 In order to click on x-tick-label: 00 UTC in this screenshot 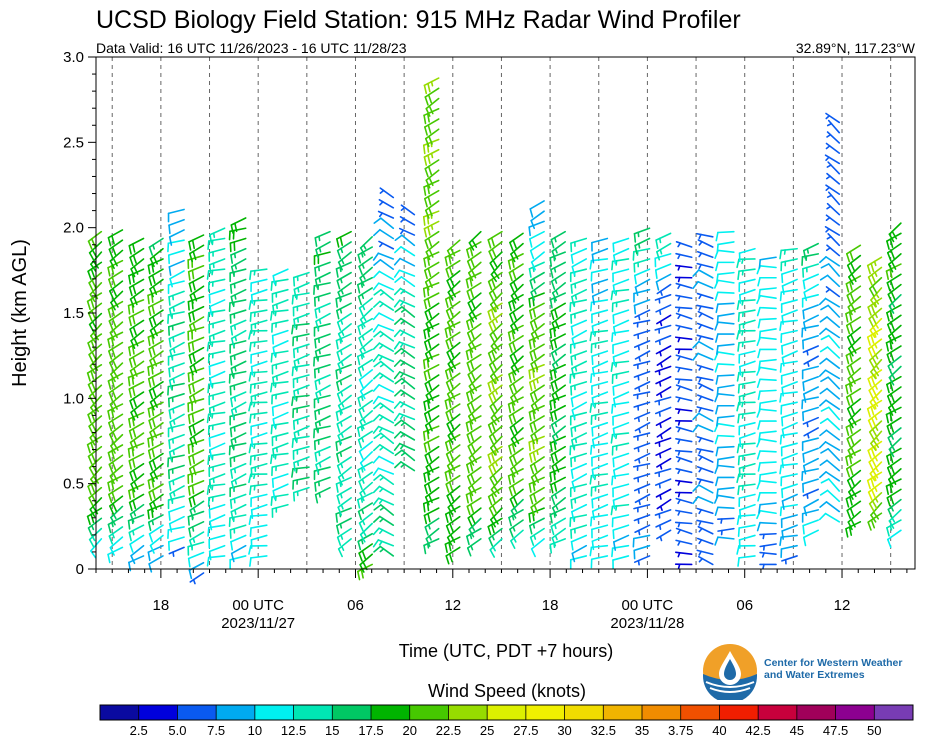, I will do `click(258, 605)`.